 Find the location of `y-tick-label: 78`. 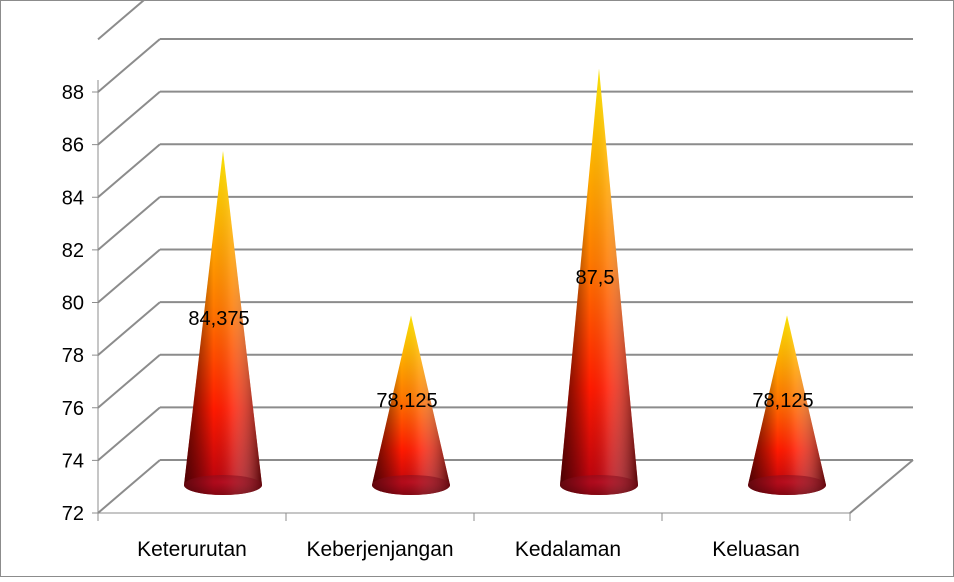

y-tick-label: 78 is located at coordinates (73, 356).